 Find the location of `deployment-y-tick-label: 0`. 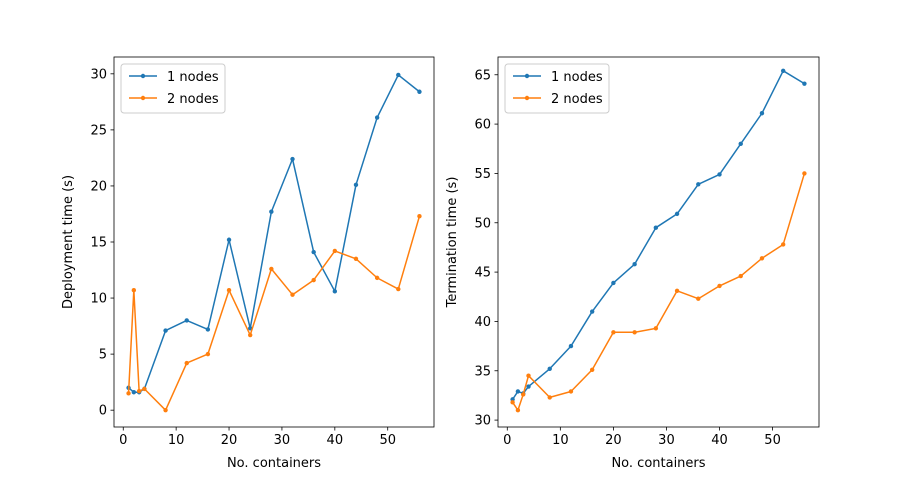

deployment-y-tick-label: 0 is located at coordinates (103, 411).